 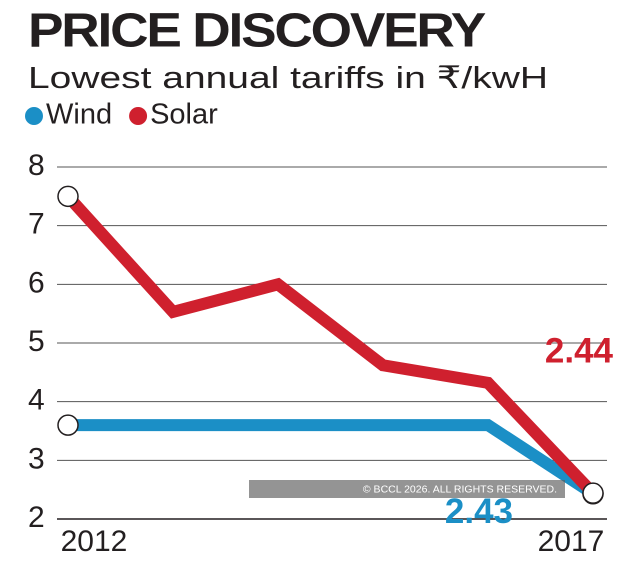 What do you see at coordinates (571, 541) in the screenshot?
I see `x-tick-label: 2017` at bounding box center [571, 541].